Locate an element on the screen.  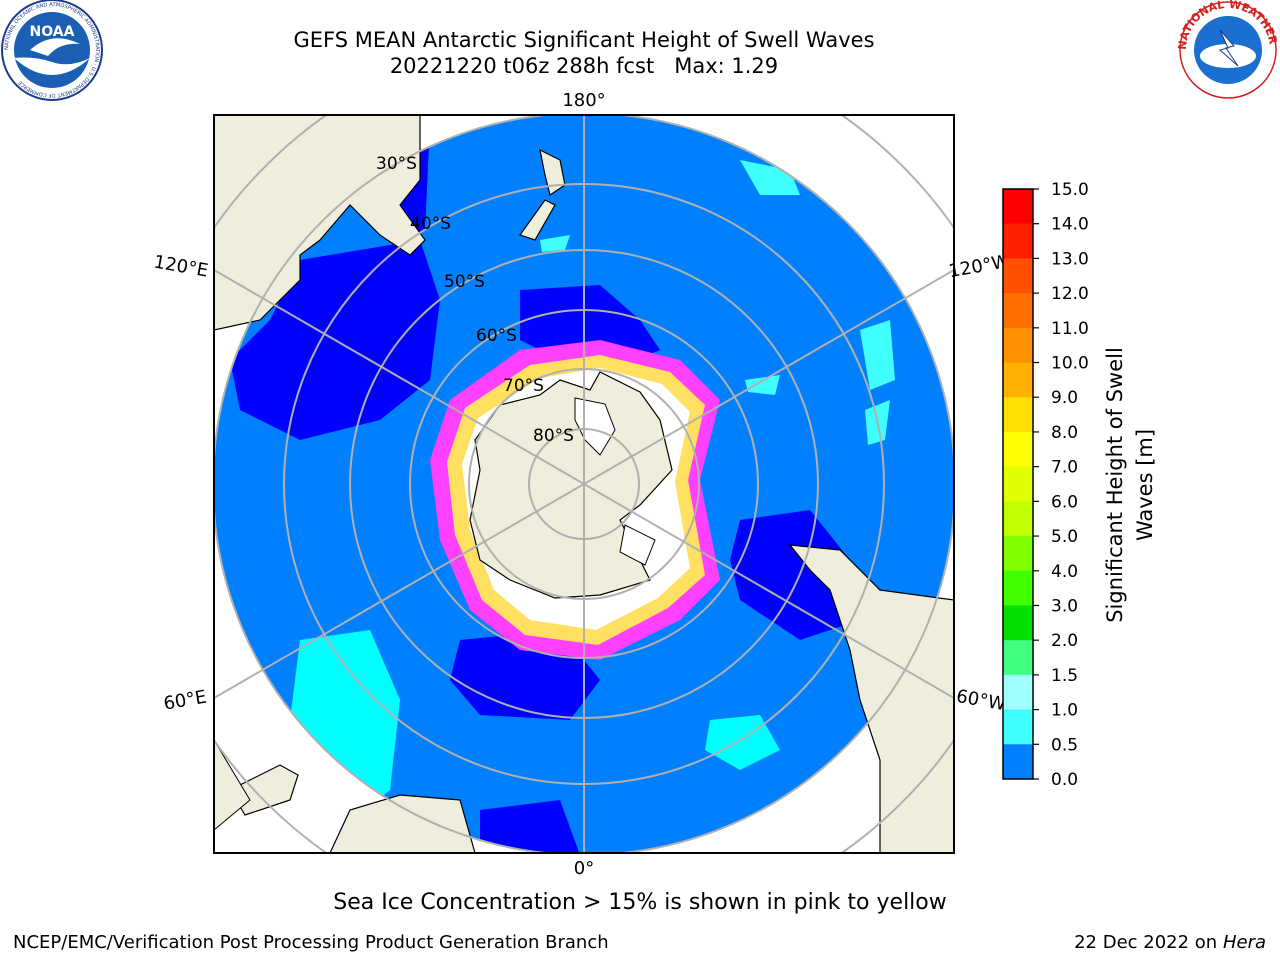
lon-label-0: 0° is located at coordinates (584, 868).